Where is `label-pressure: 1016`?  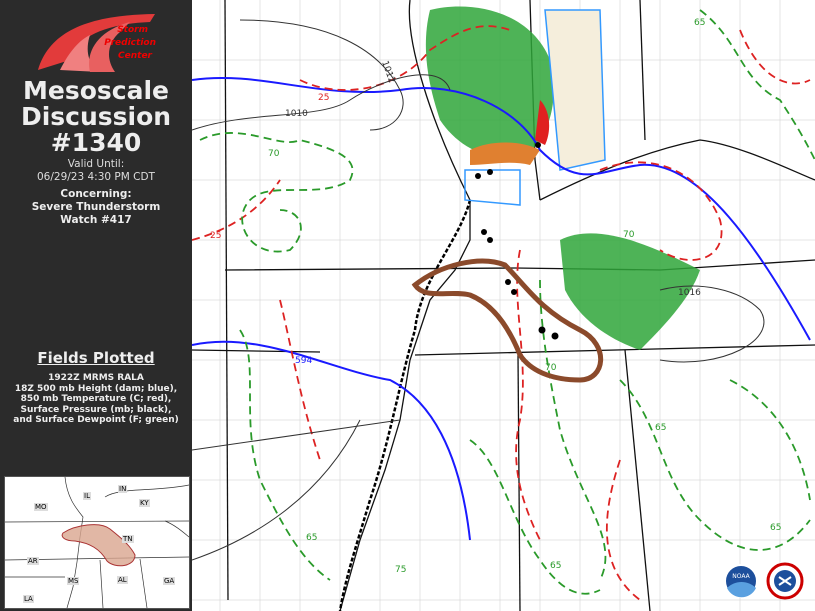
label-pressure: 1016 is located at coordinates (689, 293).